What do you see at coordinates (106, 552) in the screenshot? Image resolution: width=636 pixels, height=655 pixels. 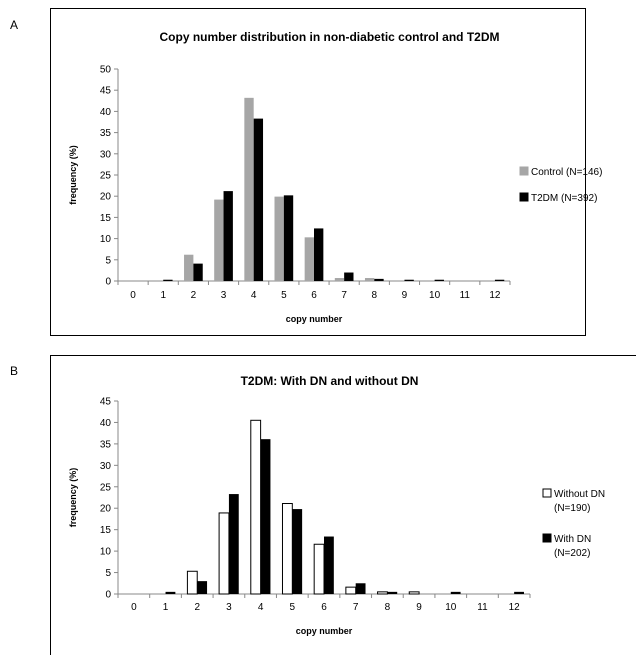 I see `chart2-y-tick-label: 10` at bounding box center [106, 552].